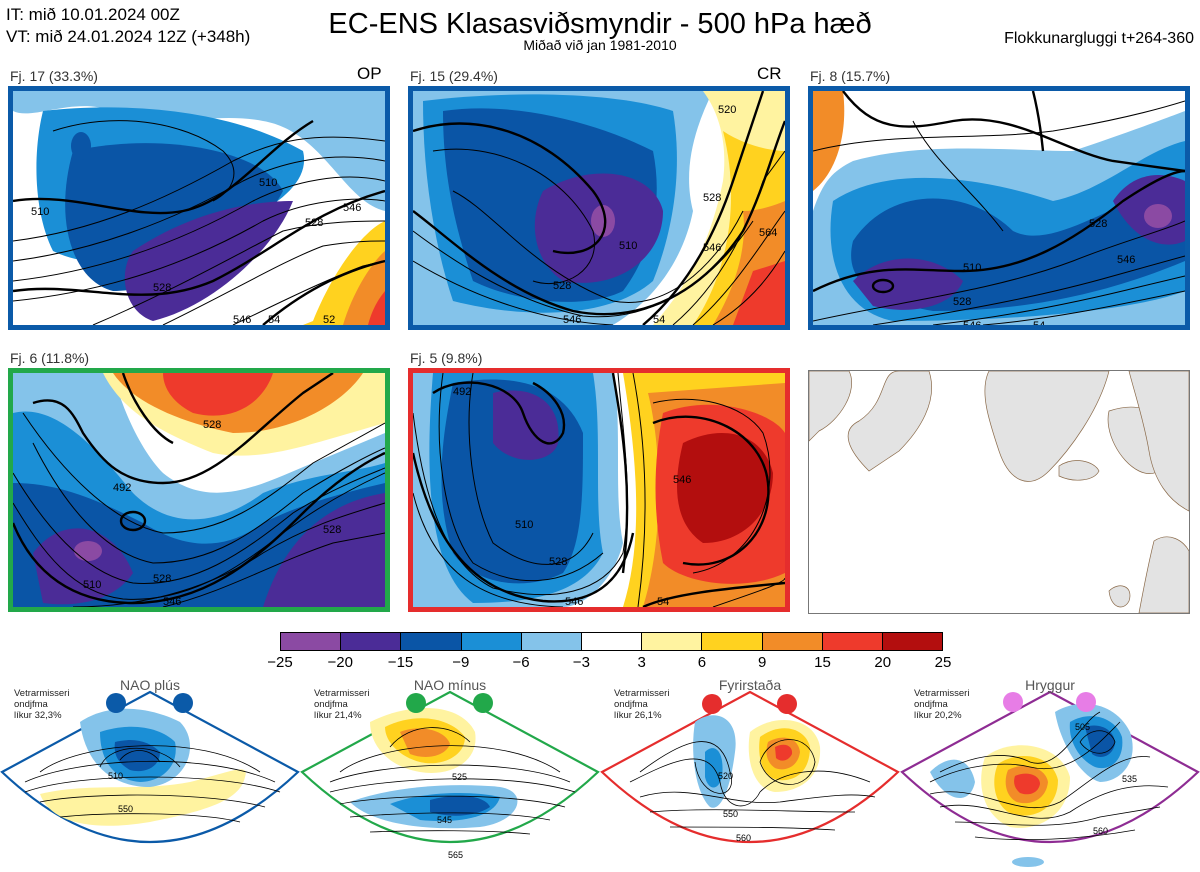 The height and width of the screenshot is (872, 1200). I want to click on init-time: IT: mið 10.01.2024 00Z, so click(93, 14).